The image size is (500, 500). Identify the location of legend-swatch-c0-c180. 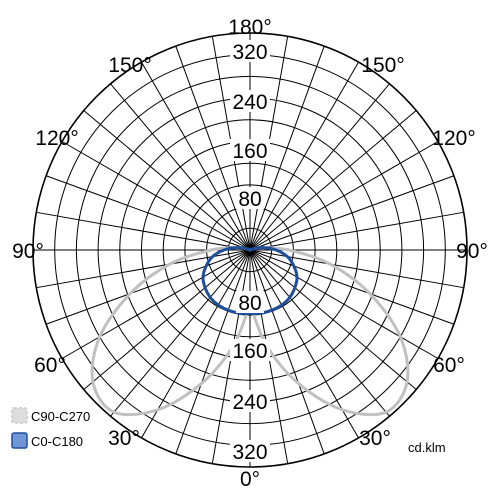
(19, 440).